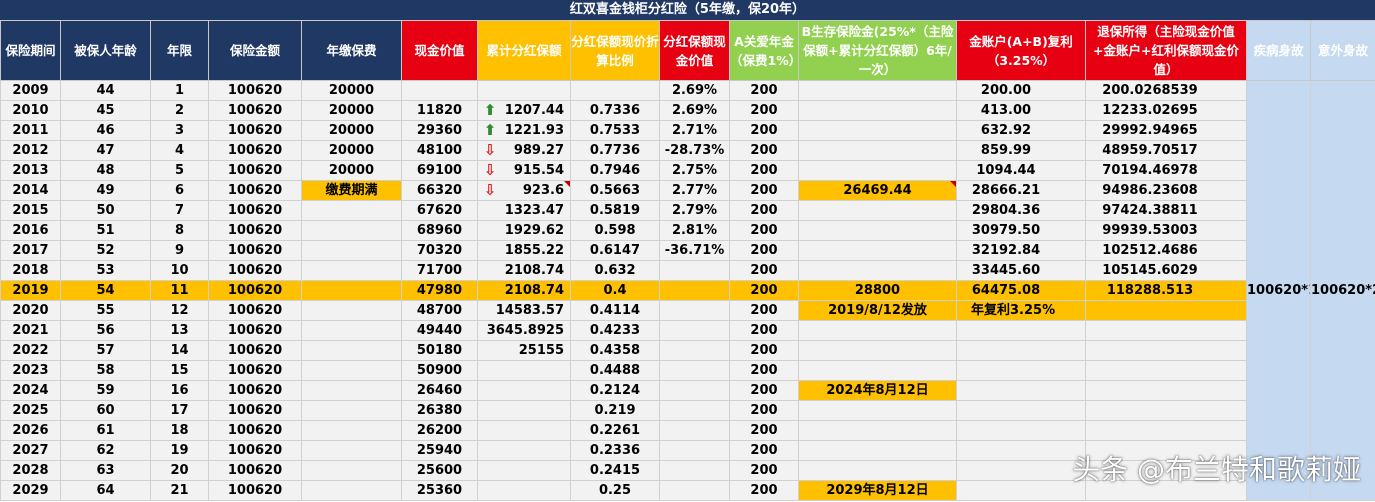 The width and height of the screenshot is (1375, 502). Describe the element at coordinates (30, 470) in the screenshot. I see `cell-year: 2028` at that location.